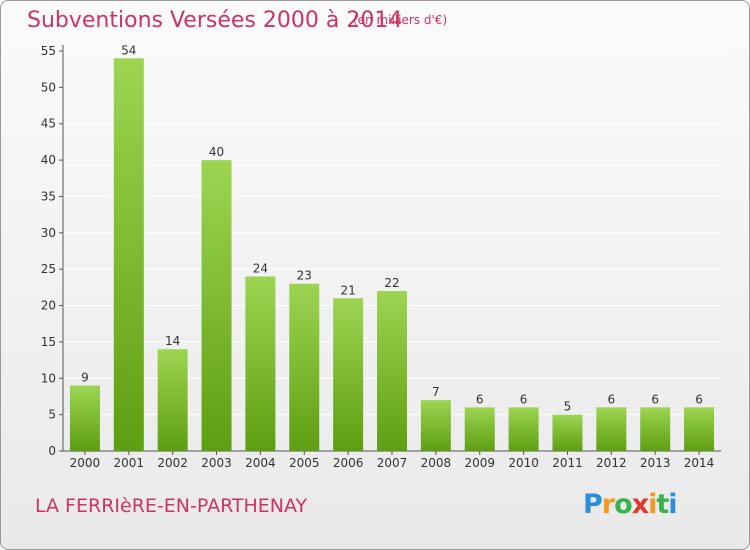 This screenshot has width=750, height=550. I want to click on data-label: 14, so click(172, 341).